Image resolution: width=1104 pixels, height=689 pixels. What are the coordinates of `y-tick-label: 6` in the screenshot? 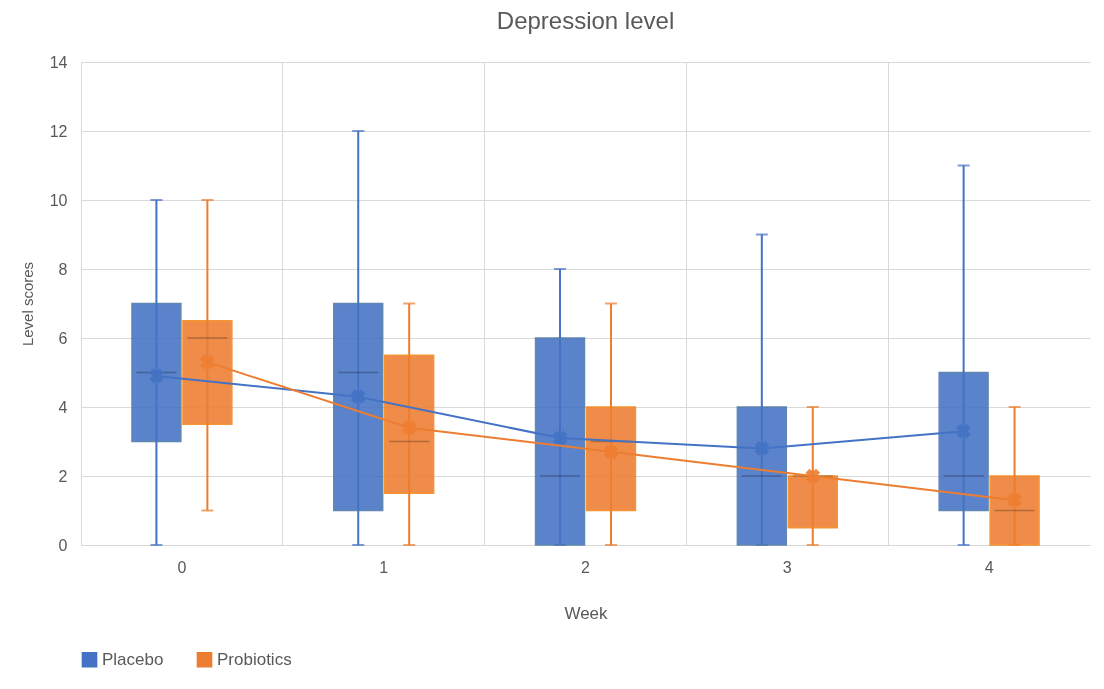 It's located at (63, 338).